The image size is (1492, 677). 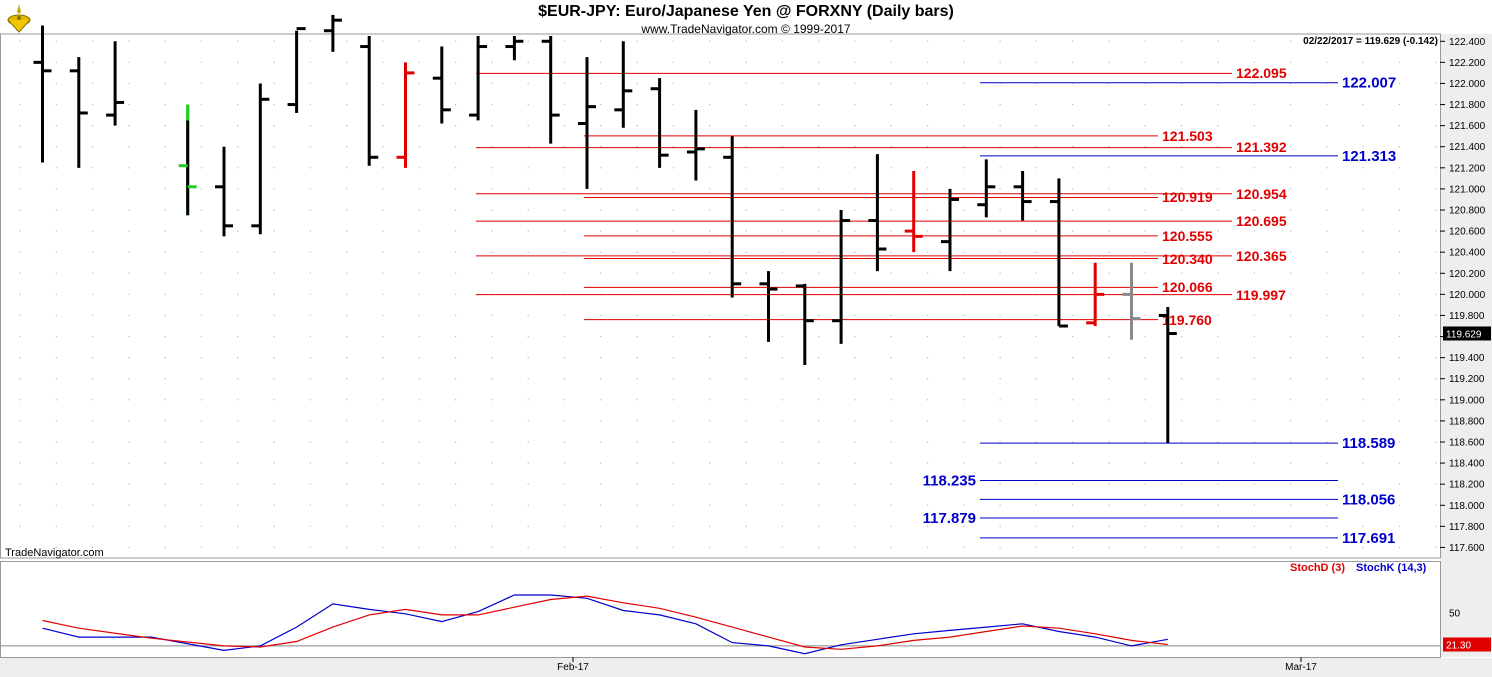 I want to click on indicator-series-line, so click(x=605, y=624).